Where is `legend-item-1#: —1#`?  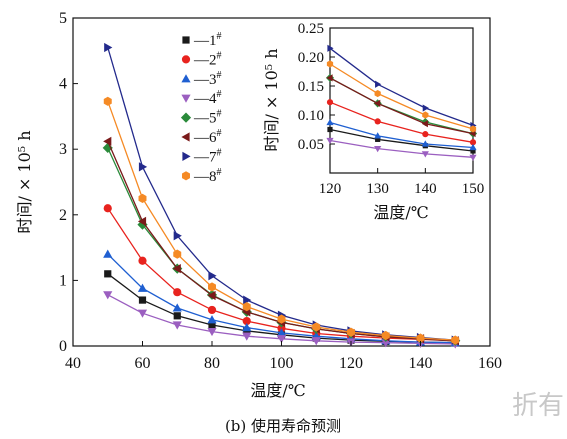 legend-item-1#: —1# is located at coordinates (202, 40).